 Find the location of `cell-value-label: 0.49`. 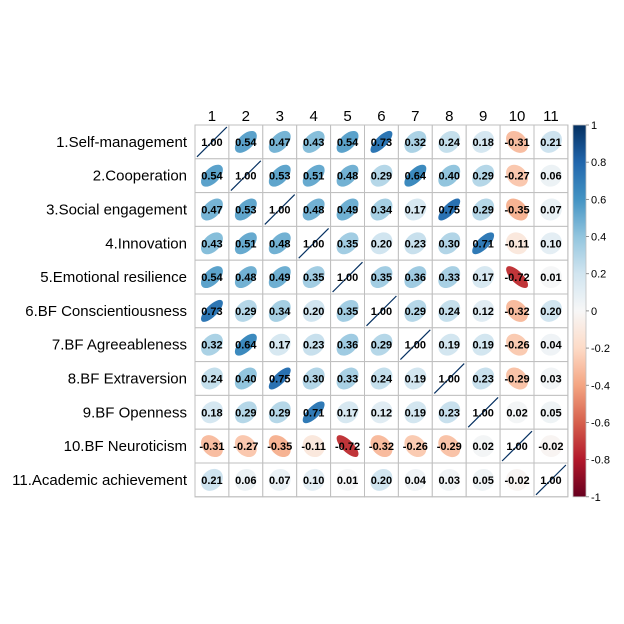

cell-value-label: 0.49 is located at coordinates (347, 211).